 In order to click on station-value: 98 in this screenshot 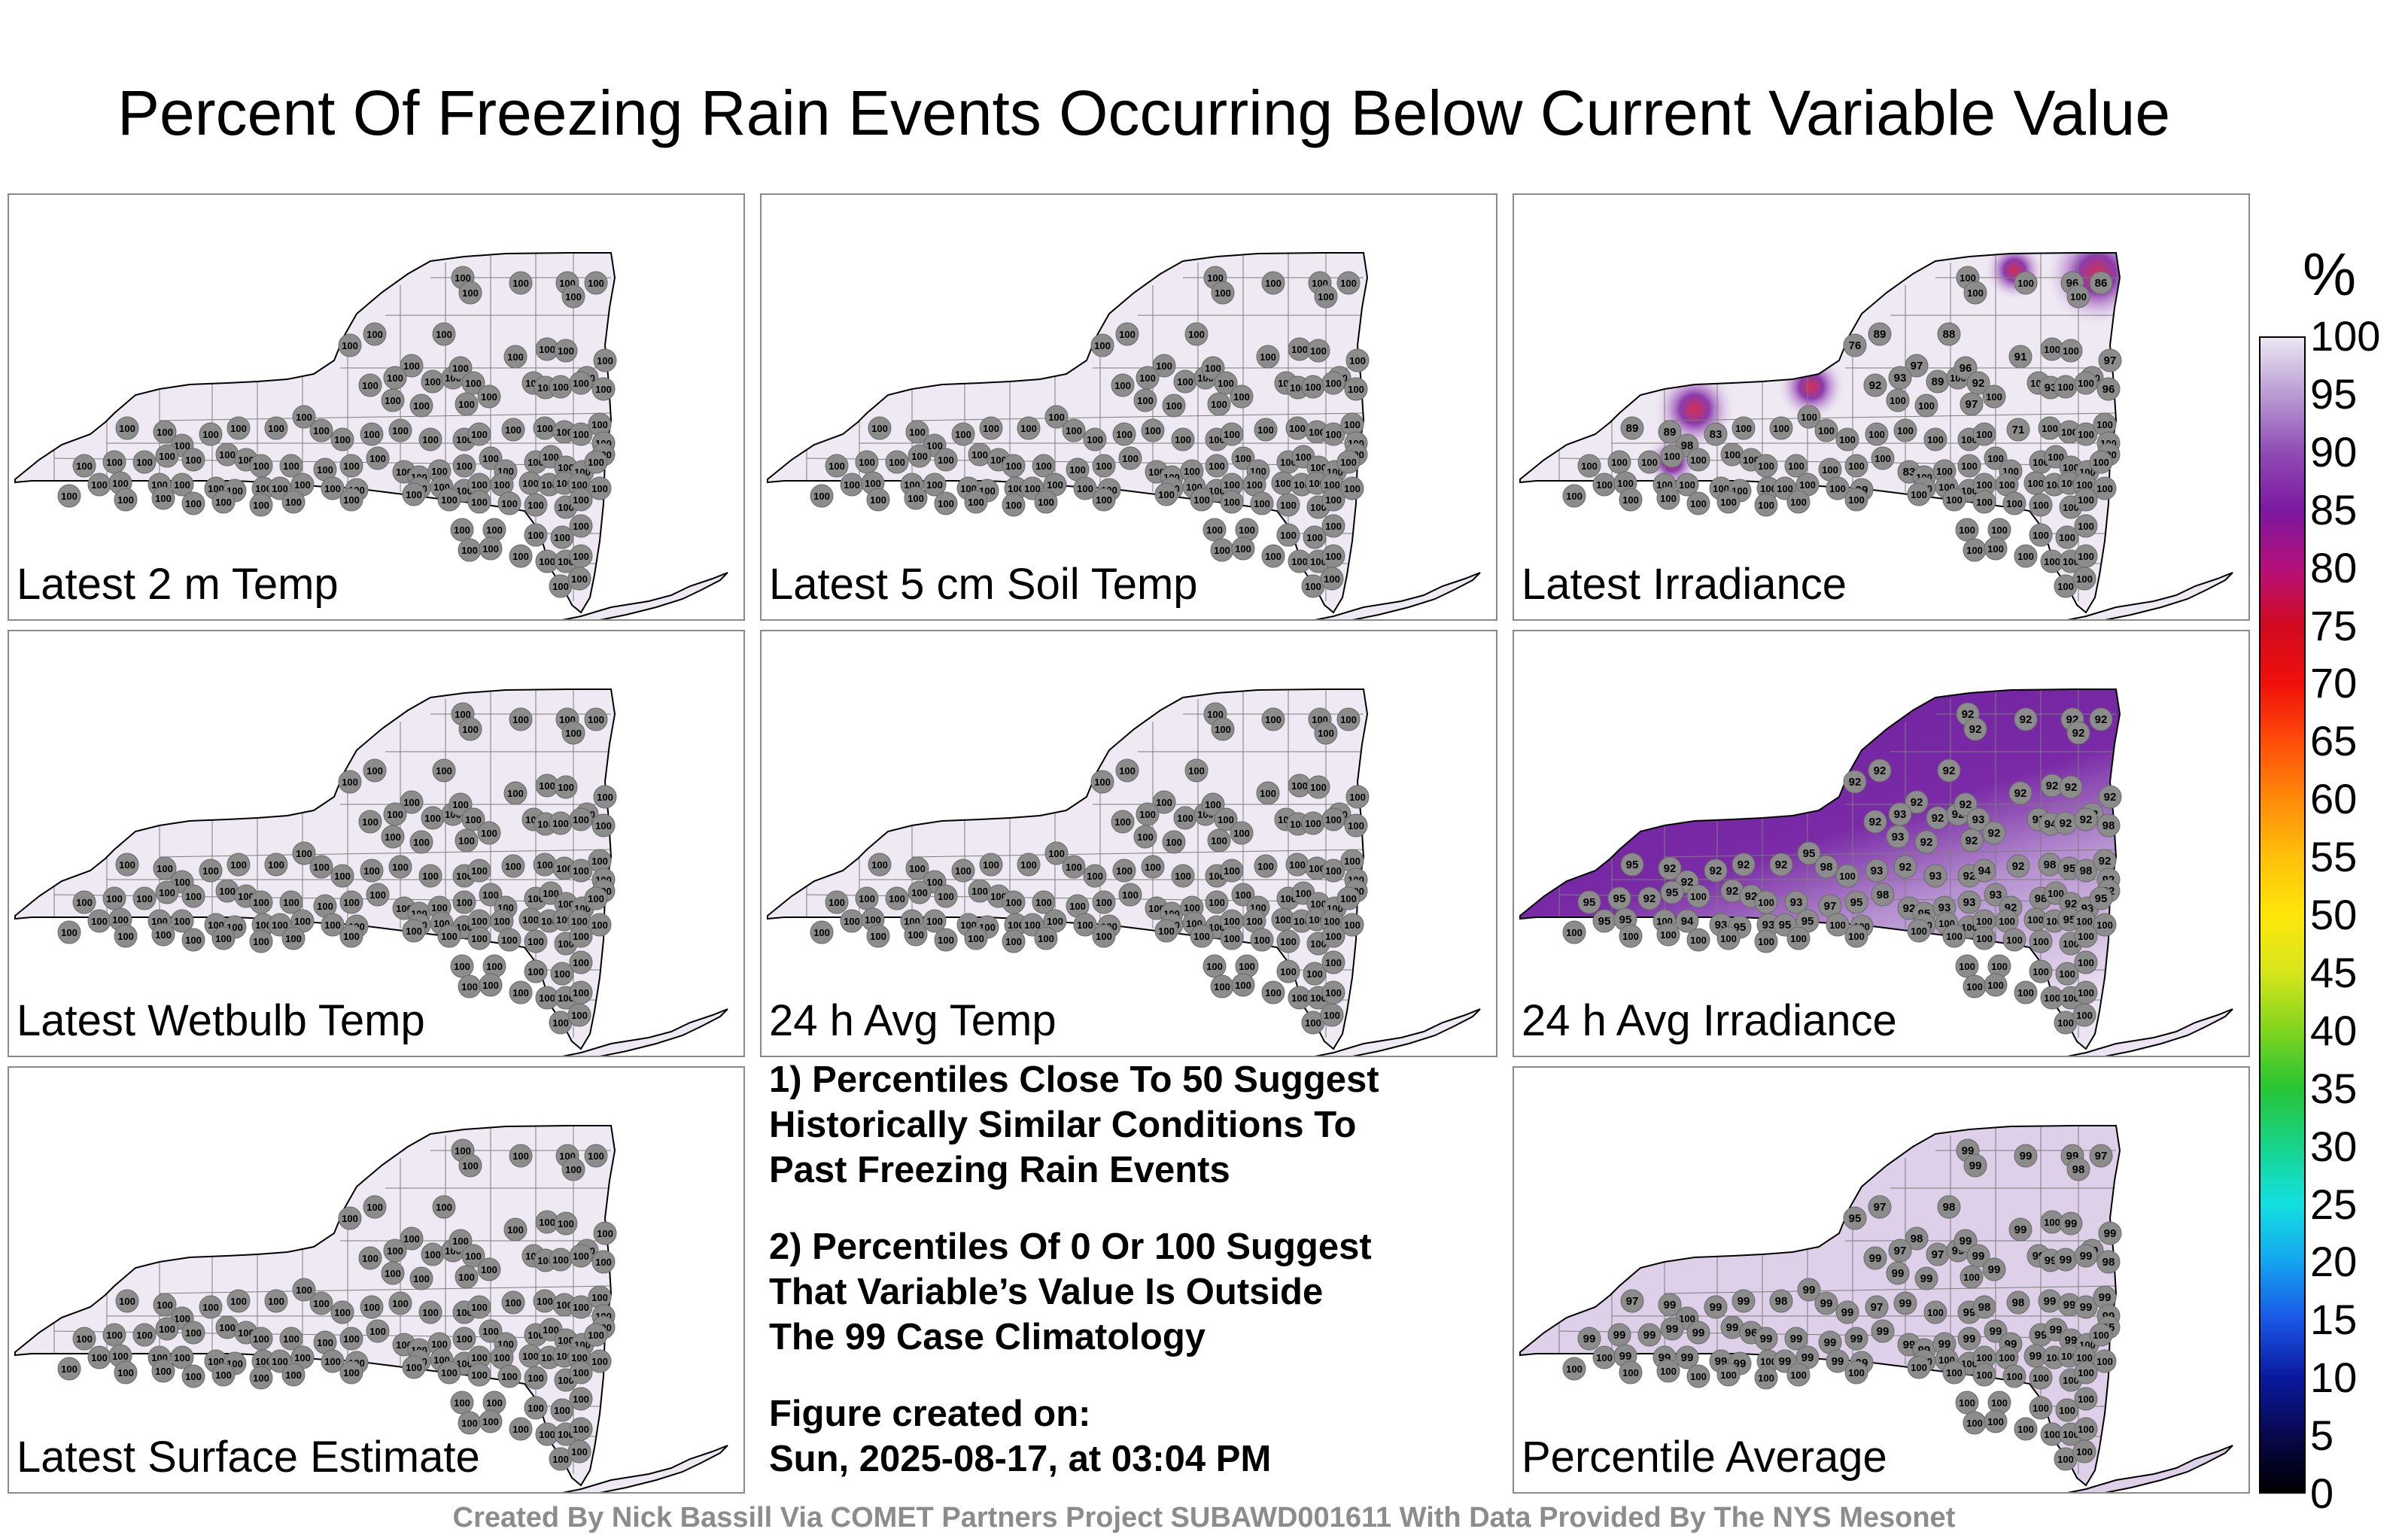, I will do `click(2108, 825)`.